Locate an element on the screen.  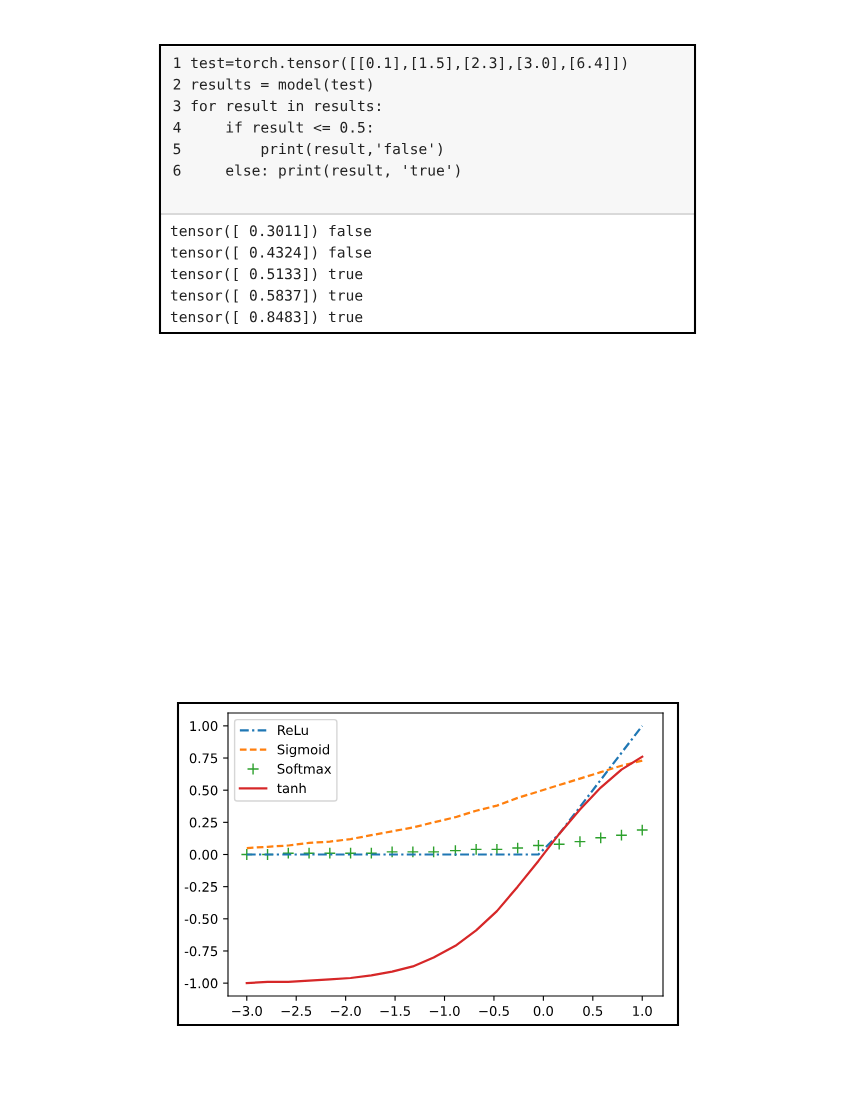
y-tick-label: -1.00 is located at coordinates (201, 983).